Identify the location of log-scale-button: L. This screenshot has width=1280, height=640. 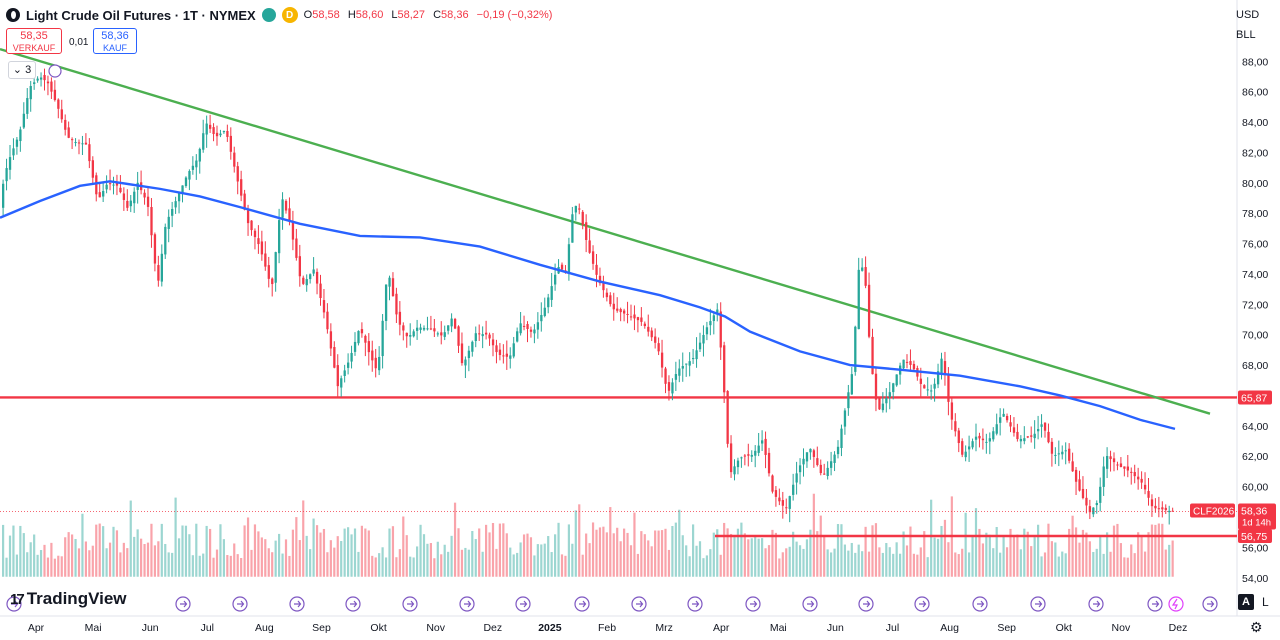
(1265, 602).